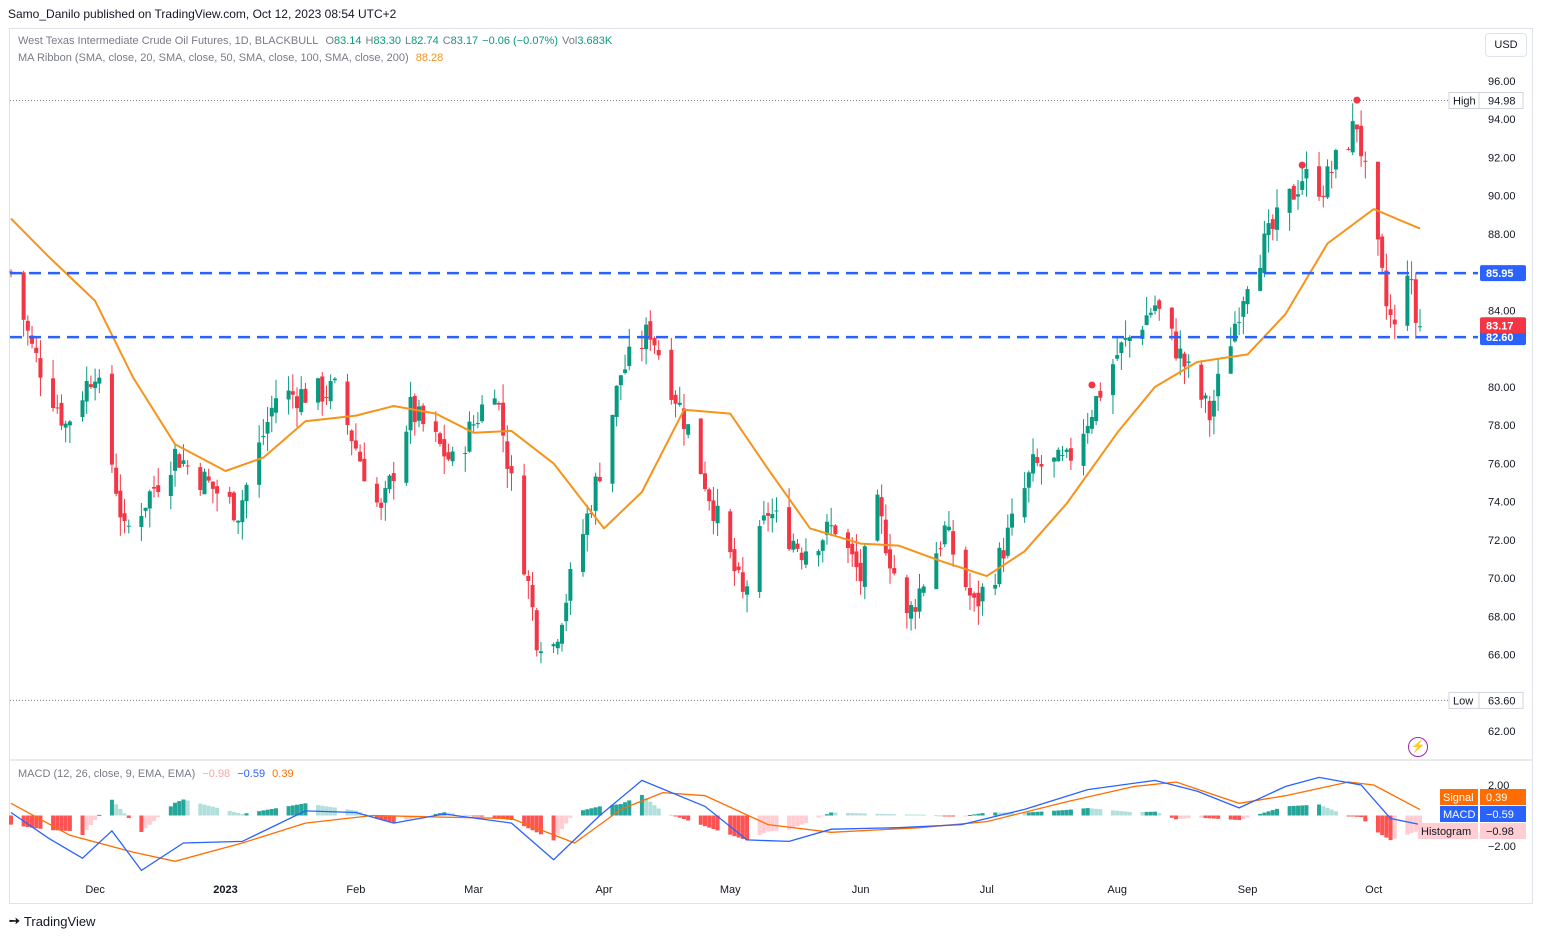 The image size is (1543, 939). I want to click on currency-button: USD, so click(1506, 45).